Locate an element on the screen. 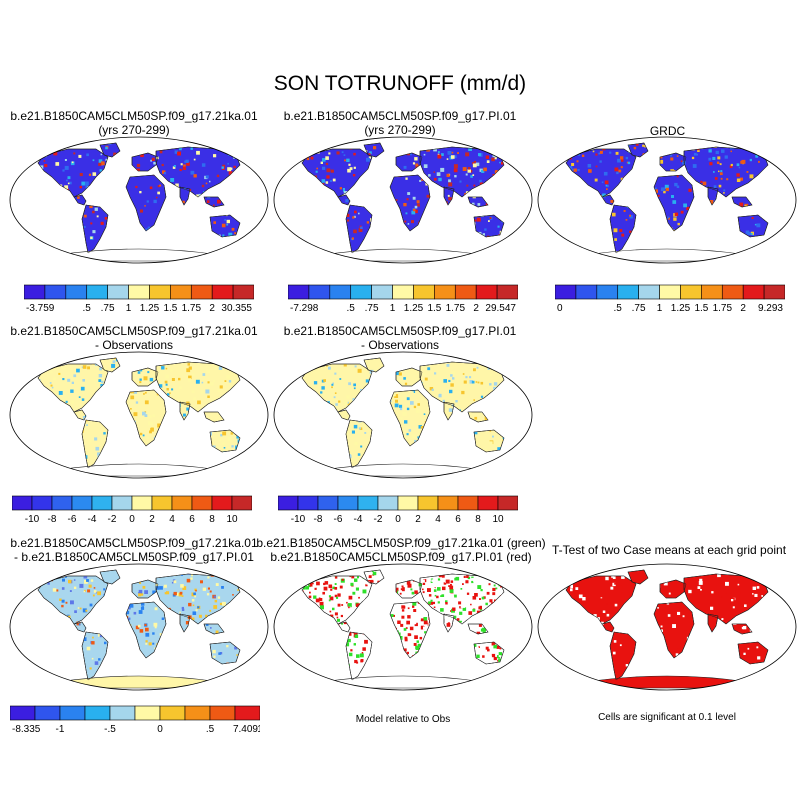 This screenshot has width=800, height=800. colorbar-tick-label: -7.298 is located at coordinates (304, 308).